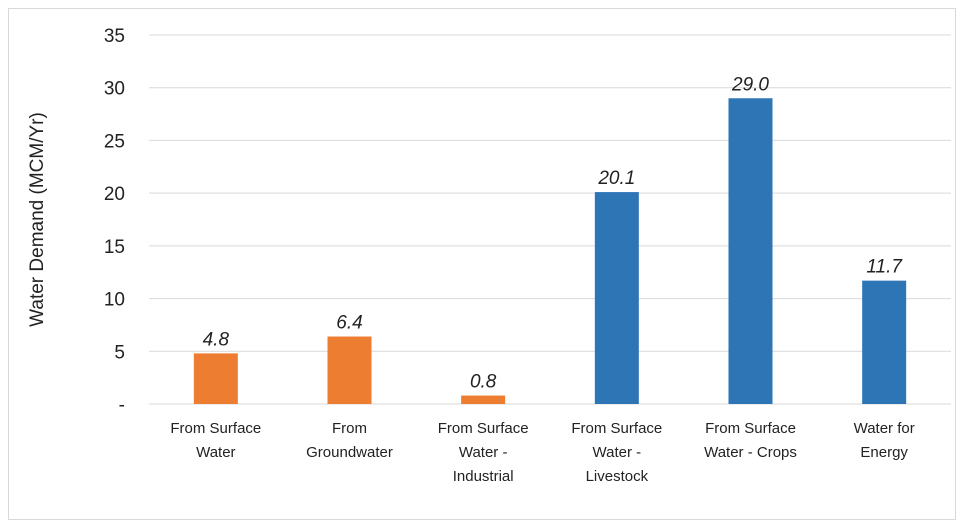 This screenshot has width=965, height=529. What do you see at coordinates (114, 221) in the screenshot?
I see `y-axis-ticks: - 5 10 15 20 25 30 35` at bounding box center [114, 221].